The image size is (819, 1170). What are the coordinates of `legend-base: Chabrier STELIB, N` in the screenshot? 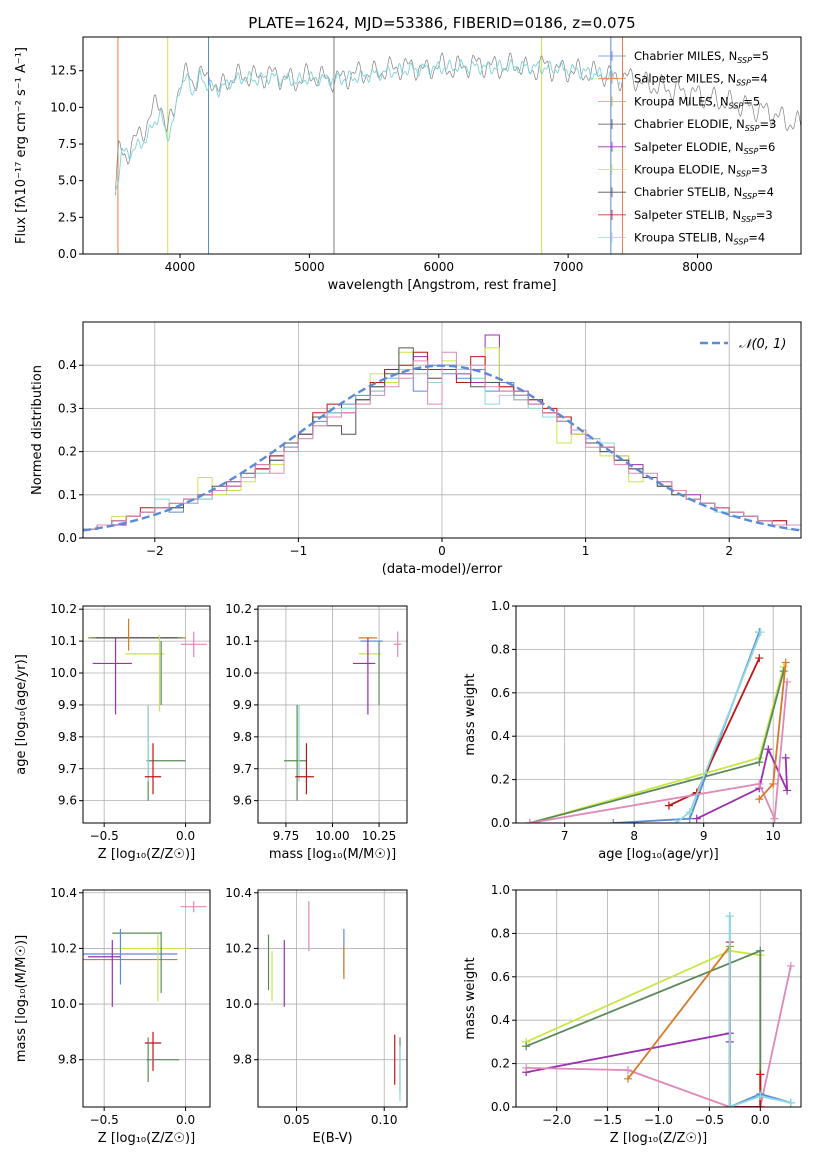 It's located at (688, 192).